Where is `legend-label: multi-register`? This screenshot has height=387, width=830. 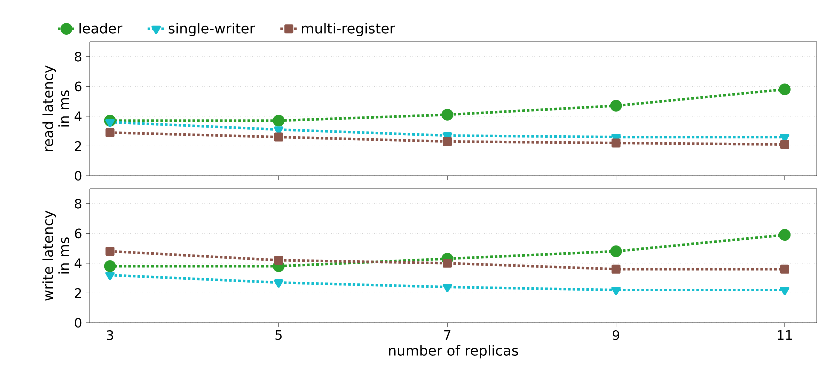 legend-label: multi-register is located at coordinates (349, 30).